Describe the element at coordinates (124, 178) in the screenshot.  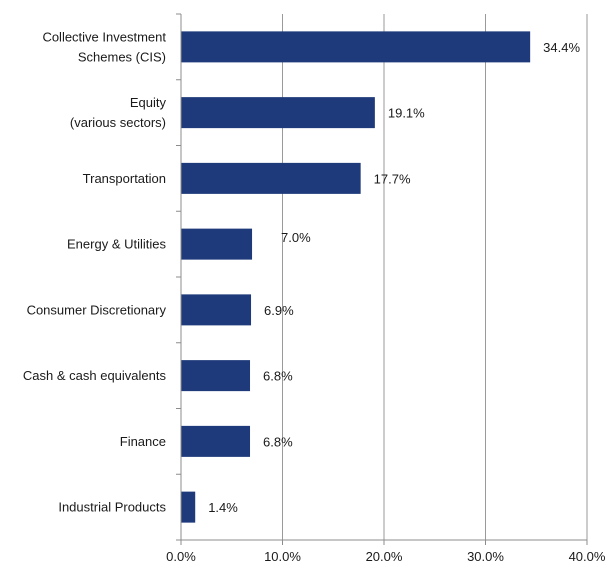
I see `category-label: Transportation` at that location.